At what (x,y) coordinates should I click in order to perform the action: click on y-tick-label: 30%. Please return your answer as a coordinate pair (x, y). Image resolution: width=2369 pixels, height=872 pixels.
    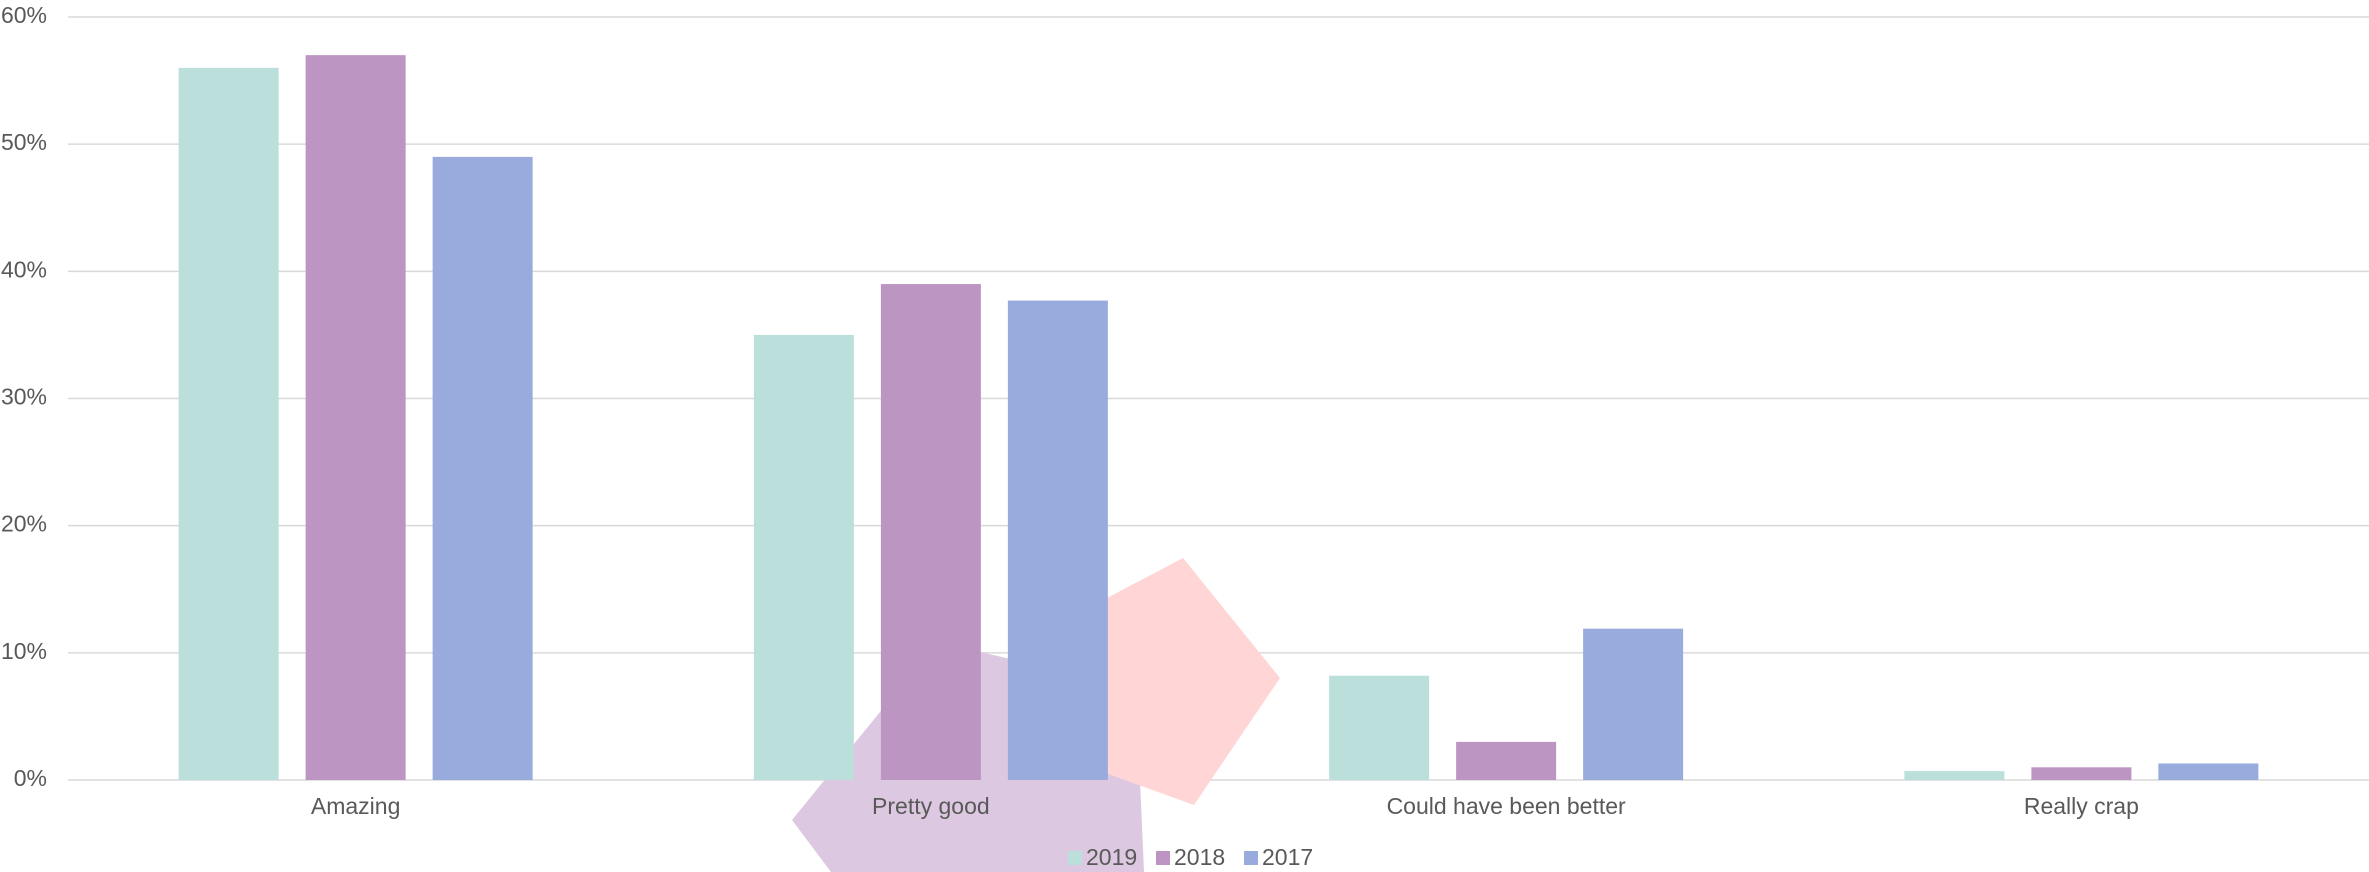
    Looking at the image, I should click on (24, 397).